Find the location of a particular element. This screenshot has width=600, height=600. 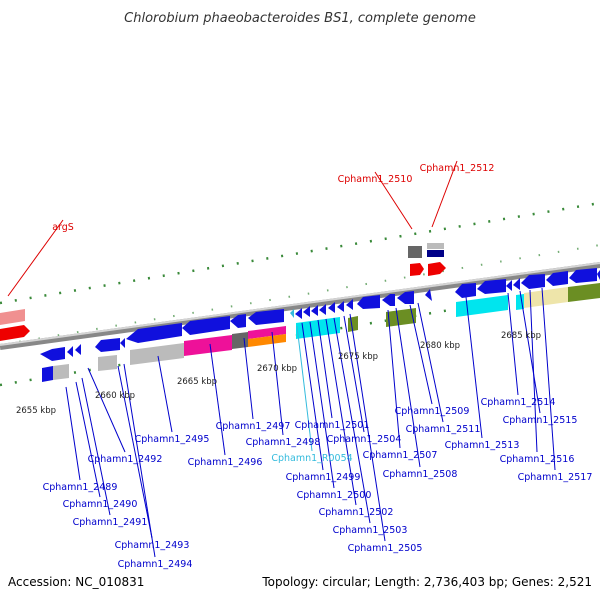

gene-argS-box is located at coordinates (12, 317).